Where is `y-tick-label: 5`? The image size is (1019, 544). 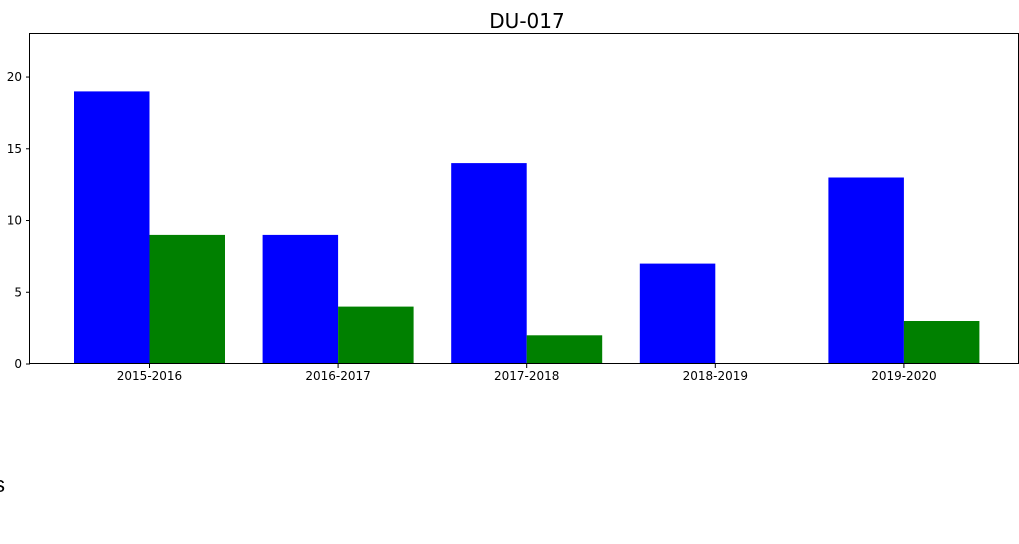 y-tick-label: 5 is located at coordinates (18, 292).